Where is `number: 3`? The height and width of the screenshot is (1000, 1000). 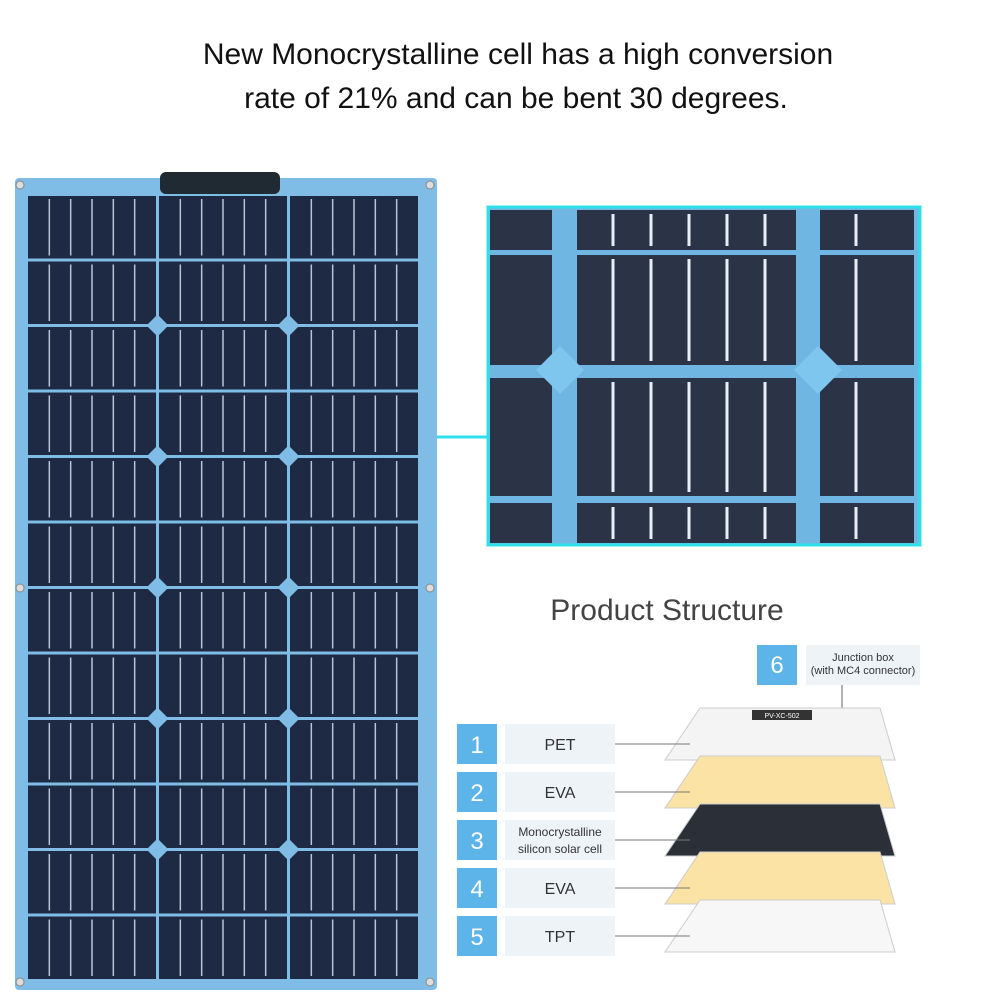 number: 3 is located at coordinates (476, 841).